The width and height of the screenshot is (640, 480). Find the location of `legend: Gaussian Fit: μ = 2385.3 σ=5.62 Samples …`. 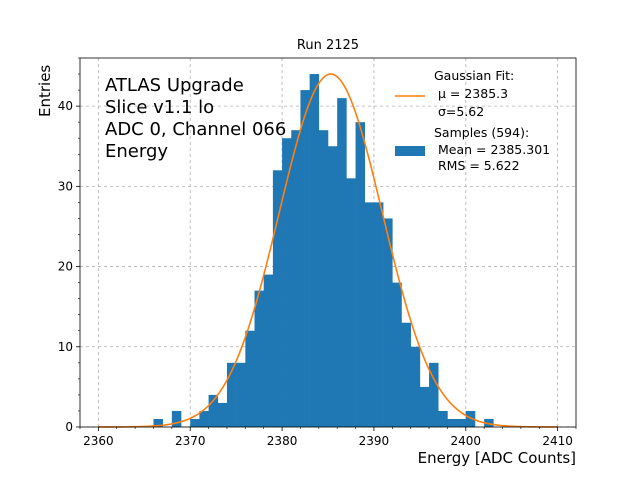

legend: Gaussian Fit: μ = 2385.3 σ=5.62 Samples … is located at coordinates (472, 120).